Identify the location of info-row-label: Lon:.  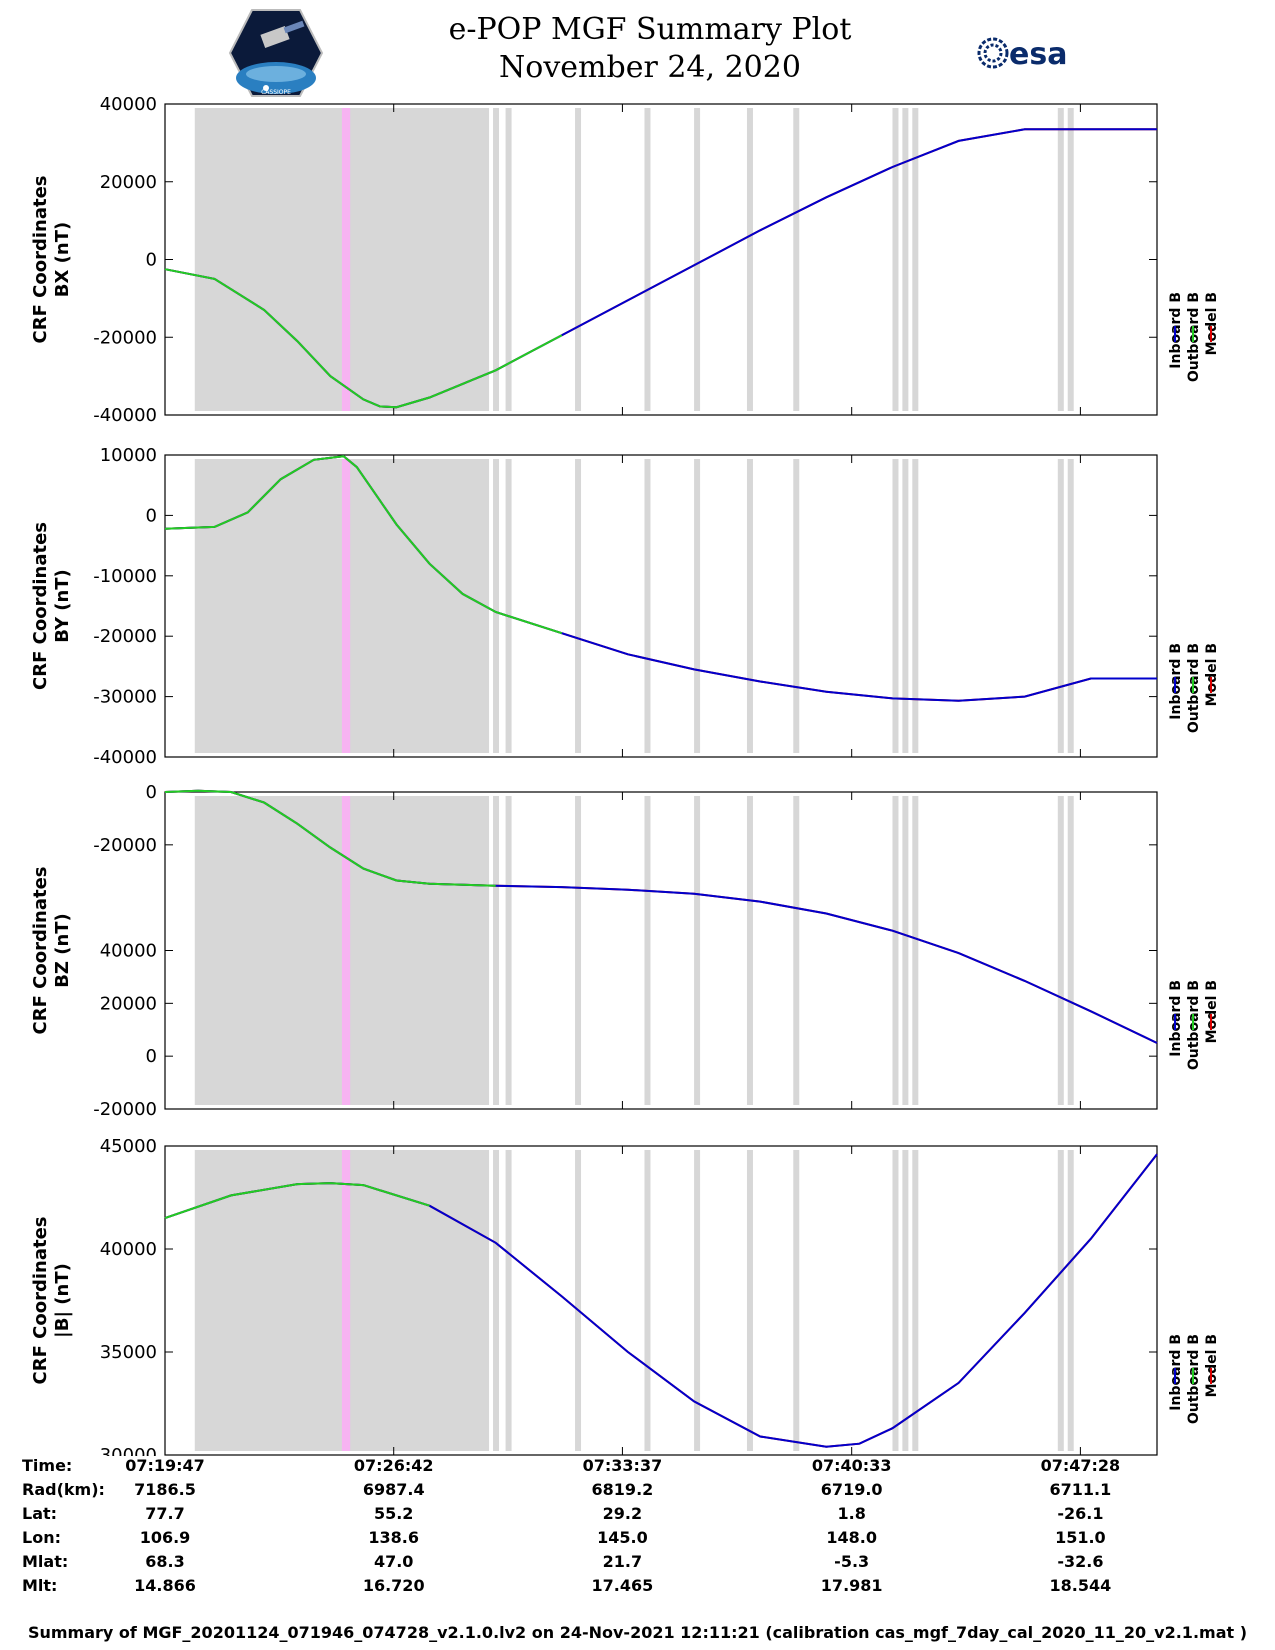
(41, 1537).